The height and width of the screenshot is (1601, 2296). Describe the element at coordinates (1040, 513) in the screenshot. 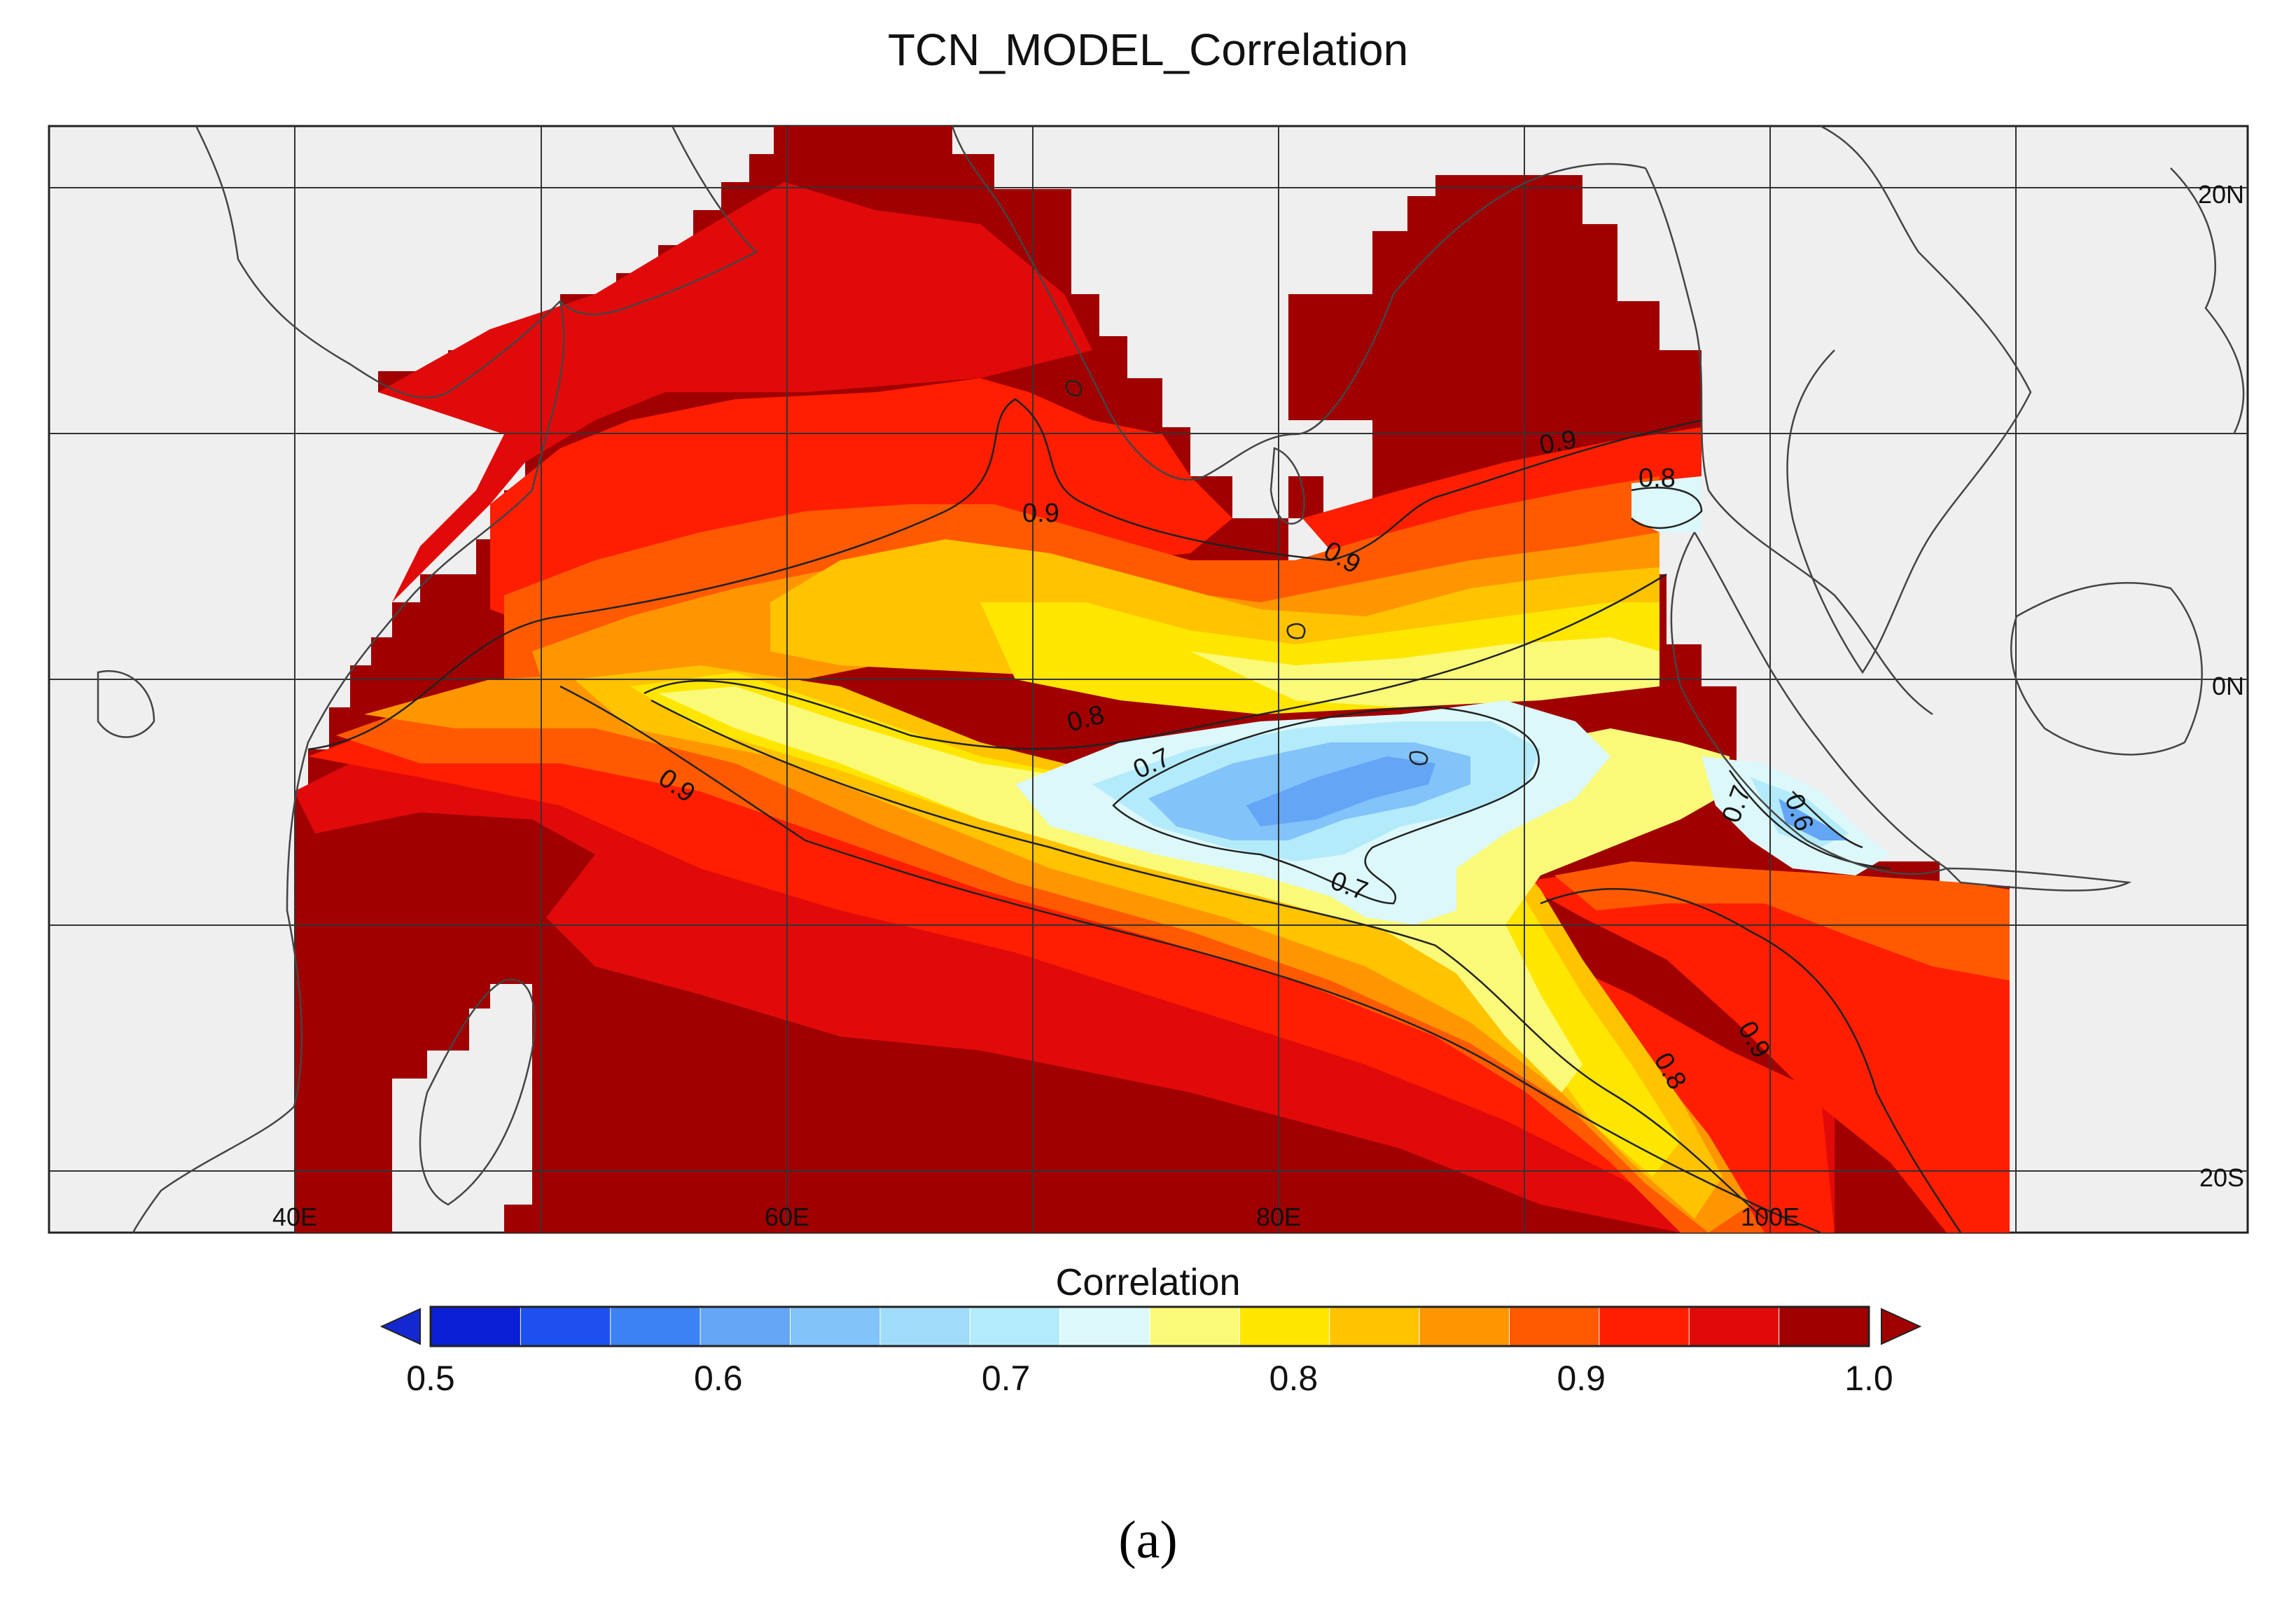

I see `contour-label-1: 0.9` at that location.